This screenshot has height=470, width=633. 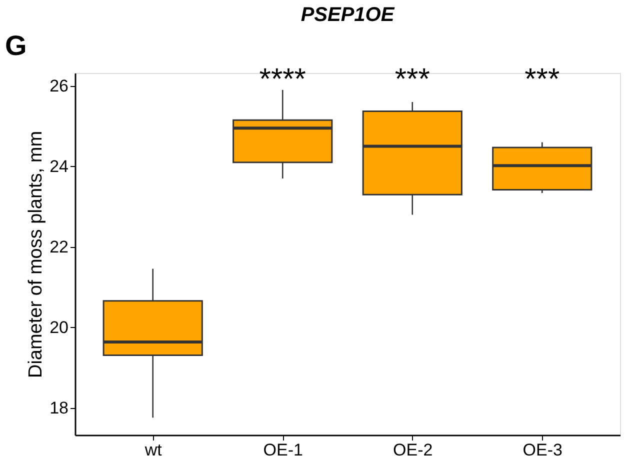 I want to click on y-tick-label: 22, so click(x=59, y=246).